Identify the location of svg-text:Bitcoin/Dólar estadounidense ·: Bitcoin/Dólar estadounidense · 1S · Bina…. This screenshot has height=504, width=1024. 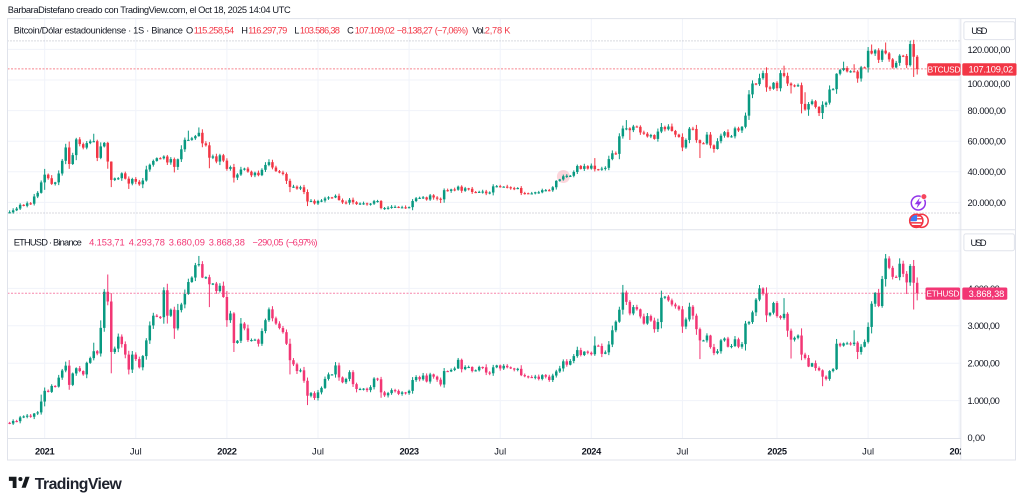
(98, 31).